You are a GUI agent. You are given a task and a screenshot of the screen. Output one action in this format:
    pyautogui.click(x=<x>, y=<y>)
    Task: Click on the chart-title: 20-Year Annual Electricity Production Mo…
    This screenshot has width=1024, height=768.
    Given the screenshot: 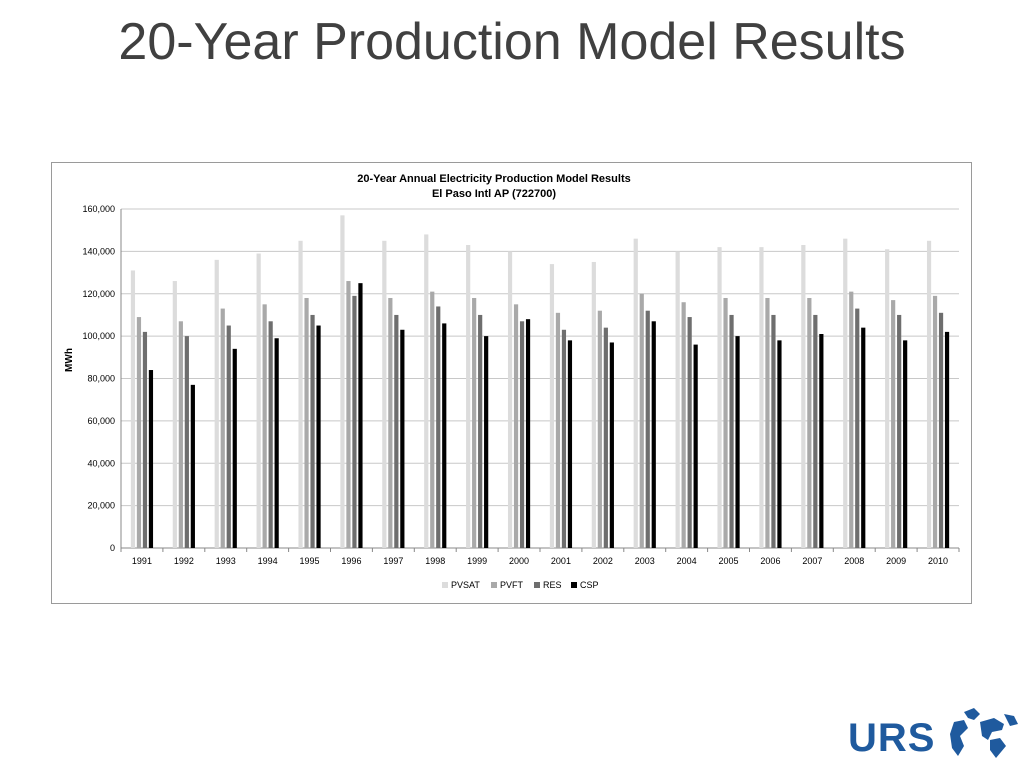 What is the action you would take?
    pyautogui.click(x=493, y=179)
    